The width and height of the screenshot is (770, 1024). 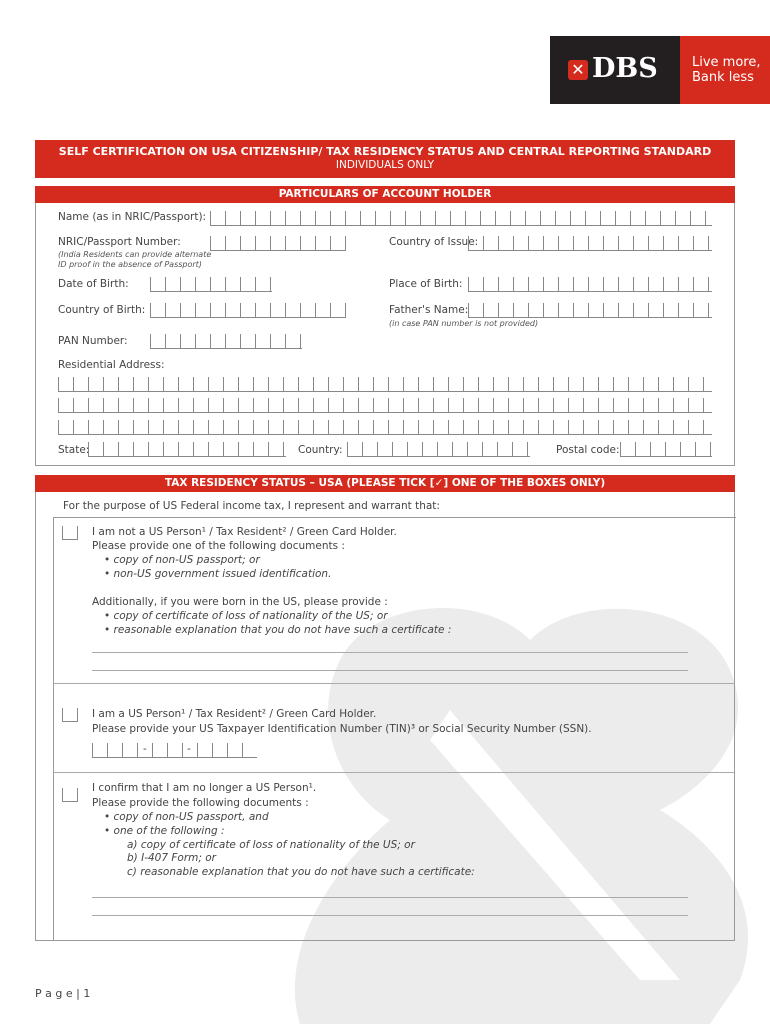 I want to click on nric-note: ID proof in the absence of Passport), so click(x=130, y=264).